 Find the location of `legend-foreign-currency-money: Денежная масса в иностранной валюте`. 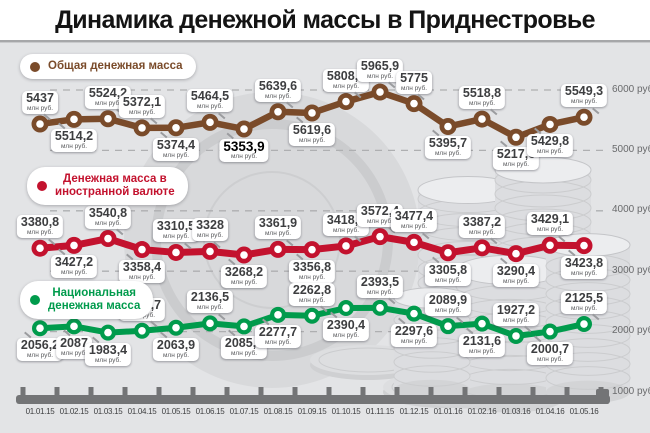

legend-foreign-currency-money: Денежная масса в иностранной валюте is located at coordinates (107, 186).